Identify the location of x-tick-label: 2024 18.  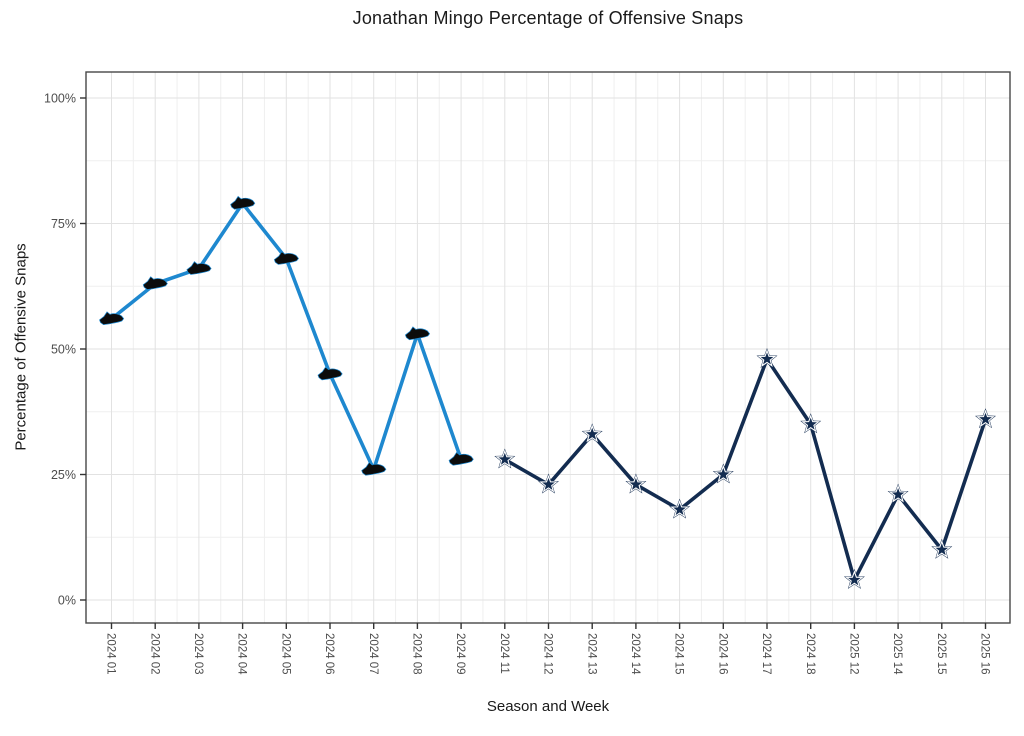
(810, 654).